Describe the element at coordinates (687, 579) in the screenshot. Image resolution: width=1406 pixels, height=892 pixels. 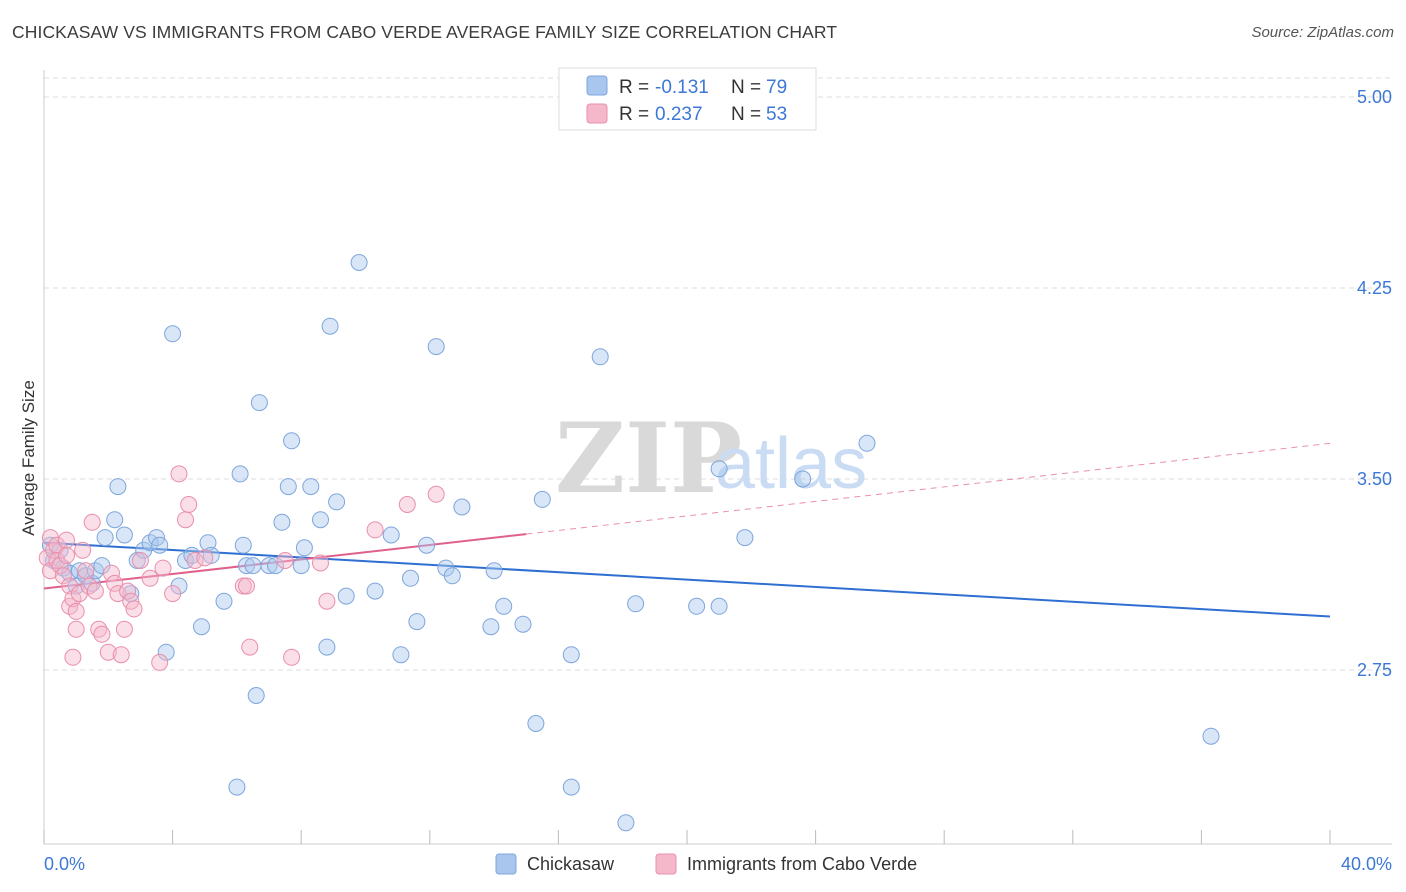
I see `trend-line-chickasaw` at that location.